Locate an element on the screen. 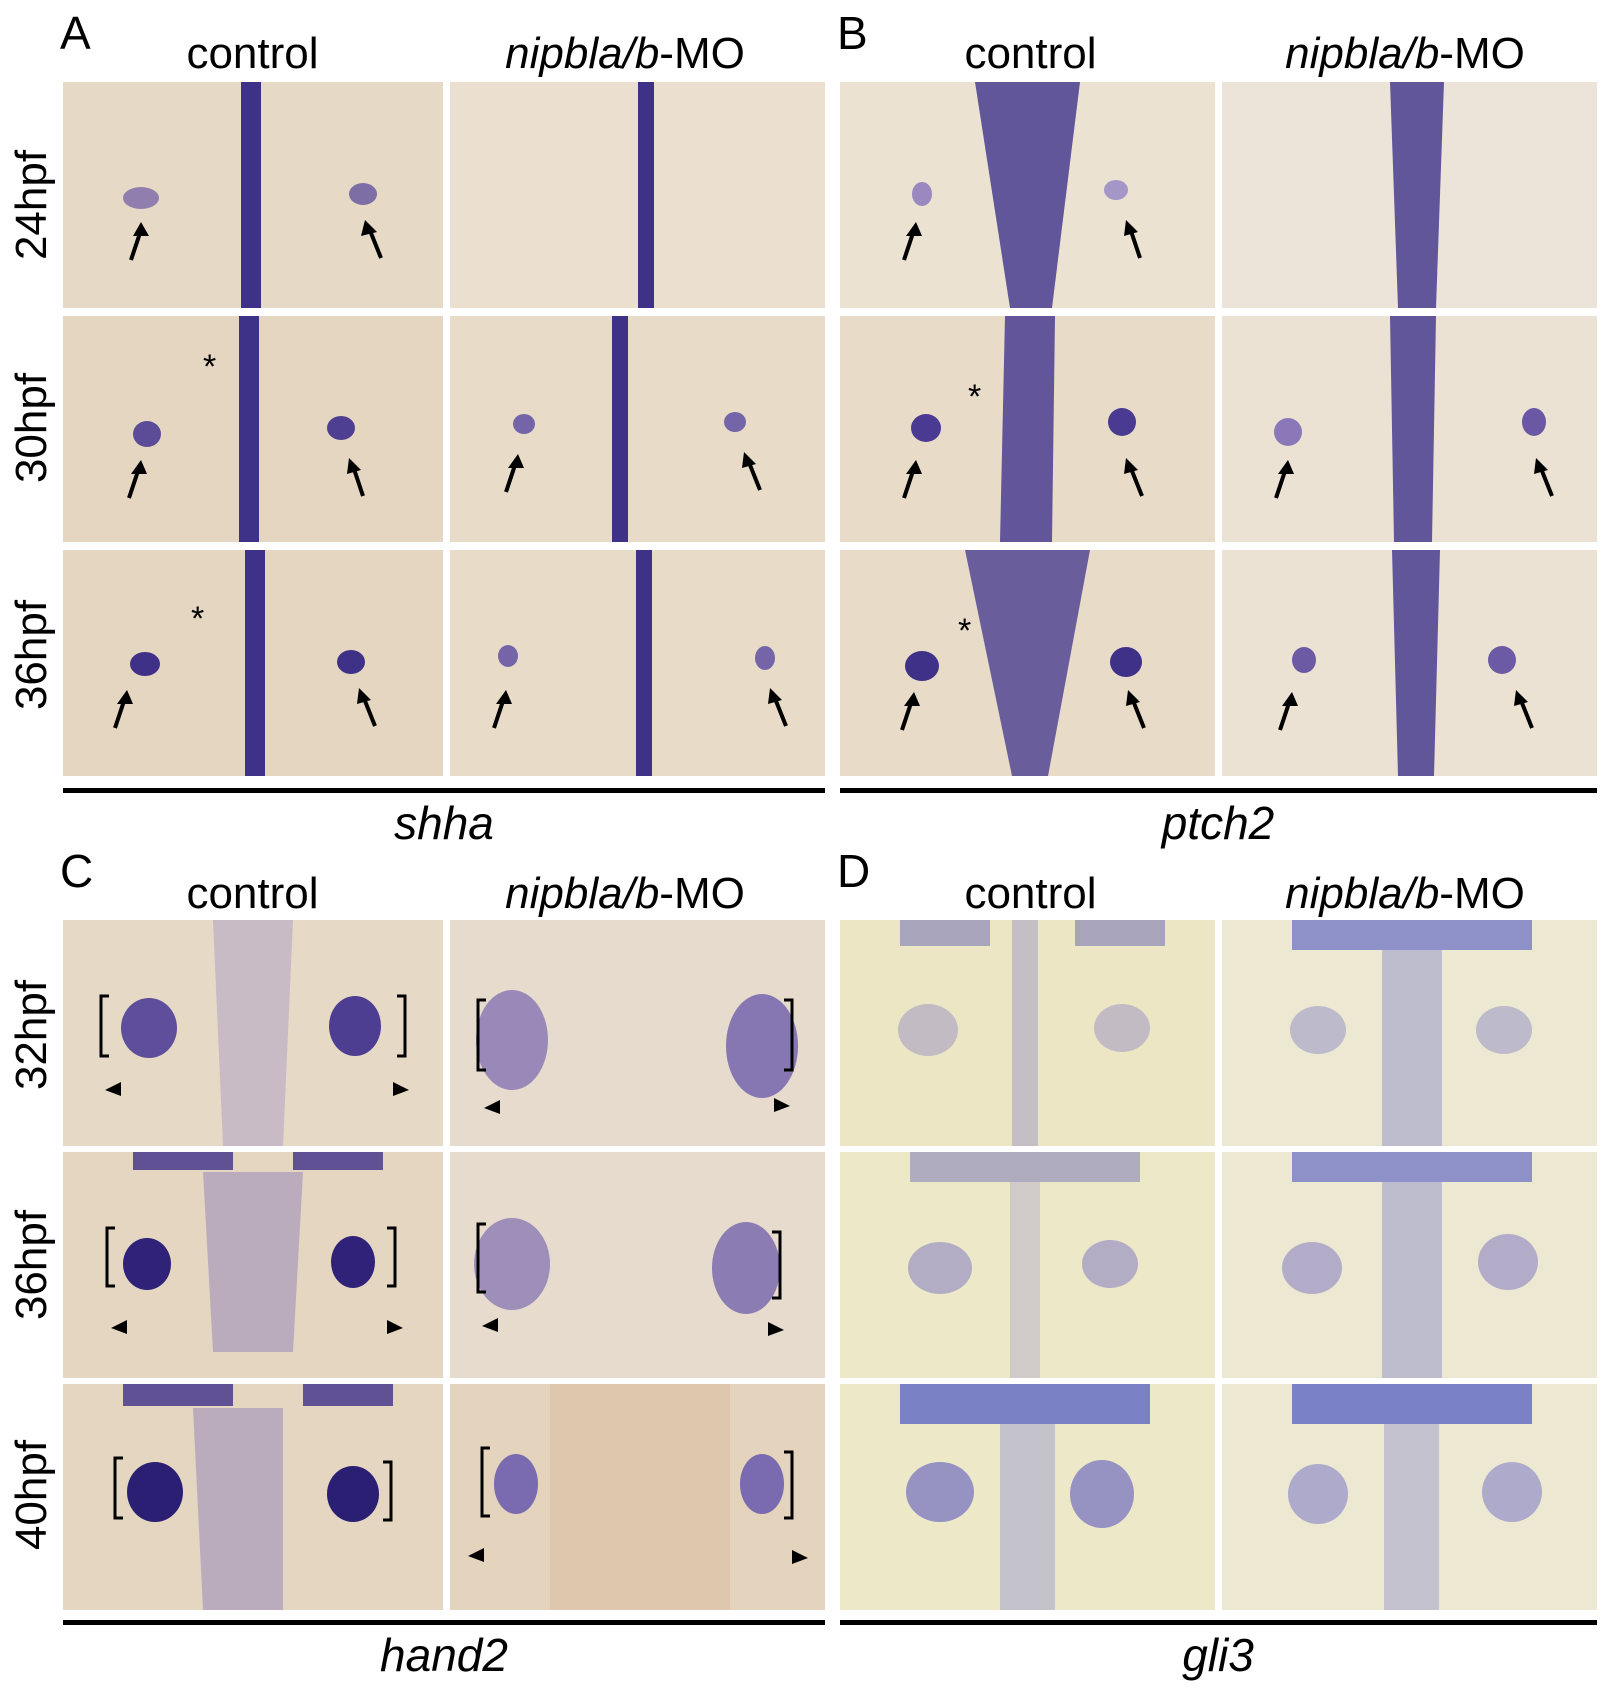 Image resolution: width=1612 pixels, height=1695 pixels. photo-c-mo-32hpf is located at coordinates (637, 1033).